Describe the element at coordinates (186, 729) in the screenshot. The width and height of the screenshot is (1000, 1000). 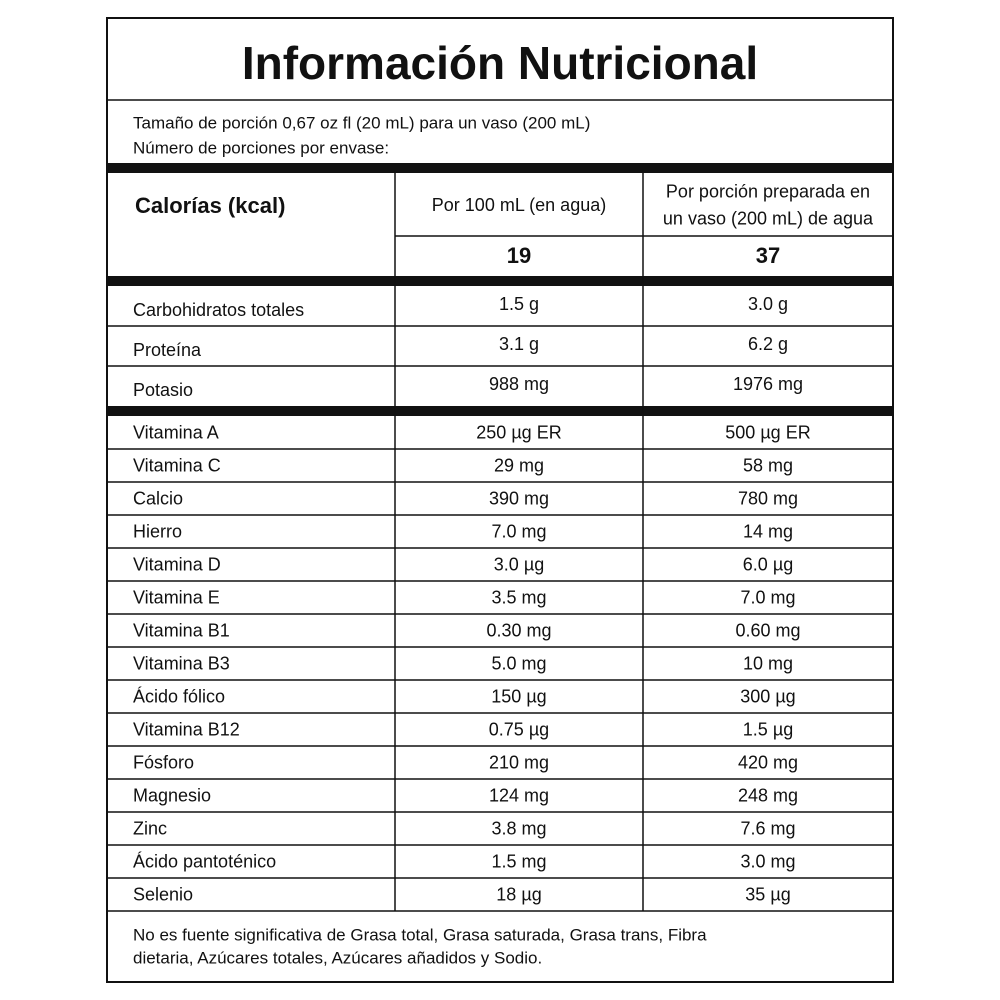
I see `nutrient-name: Vitamina B12` at that location.